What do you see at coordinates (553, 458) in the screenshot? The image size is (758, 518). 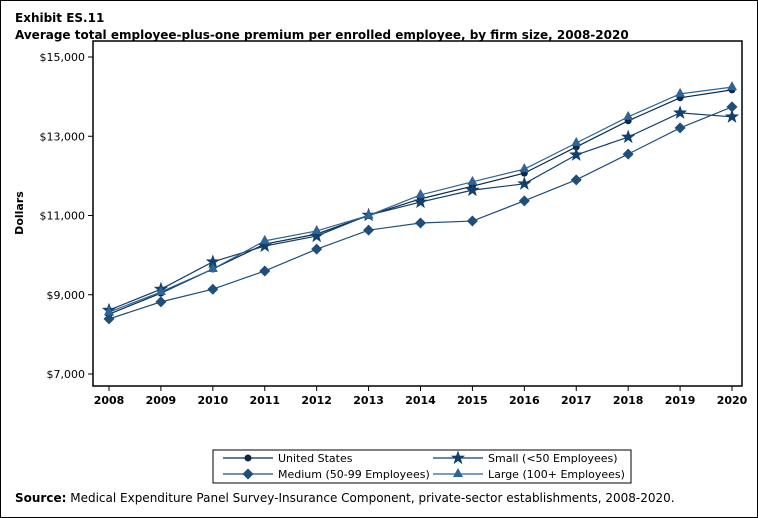 I see `legend-label: Small (<50 Employees)` at bounding box center [553, 458].